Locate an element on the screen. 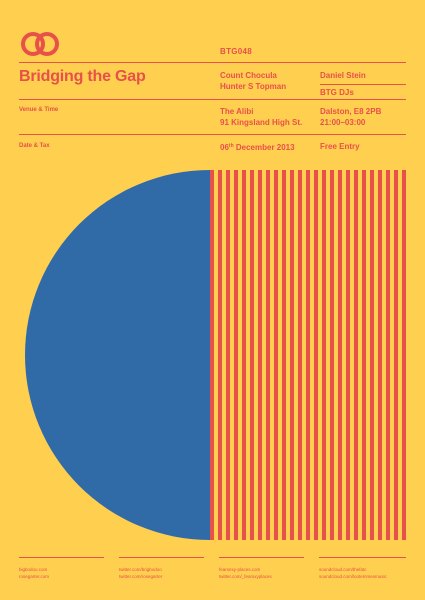  entry-price: Free Entry is located at coordinates (340, 146).